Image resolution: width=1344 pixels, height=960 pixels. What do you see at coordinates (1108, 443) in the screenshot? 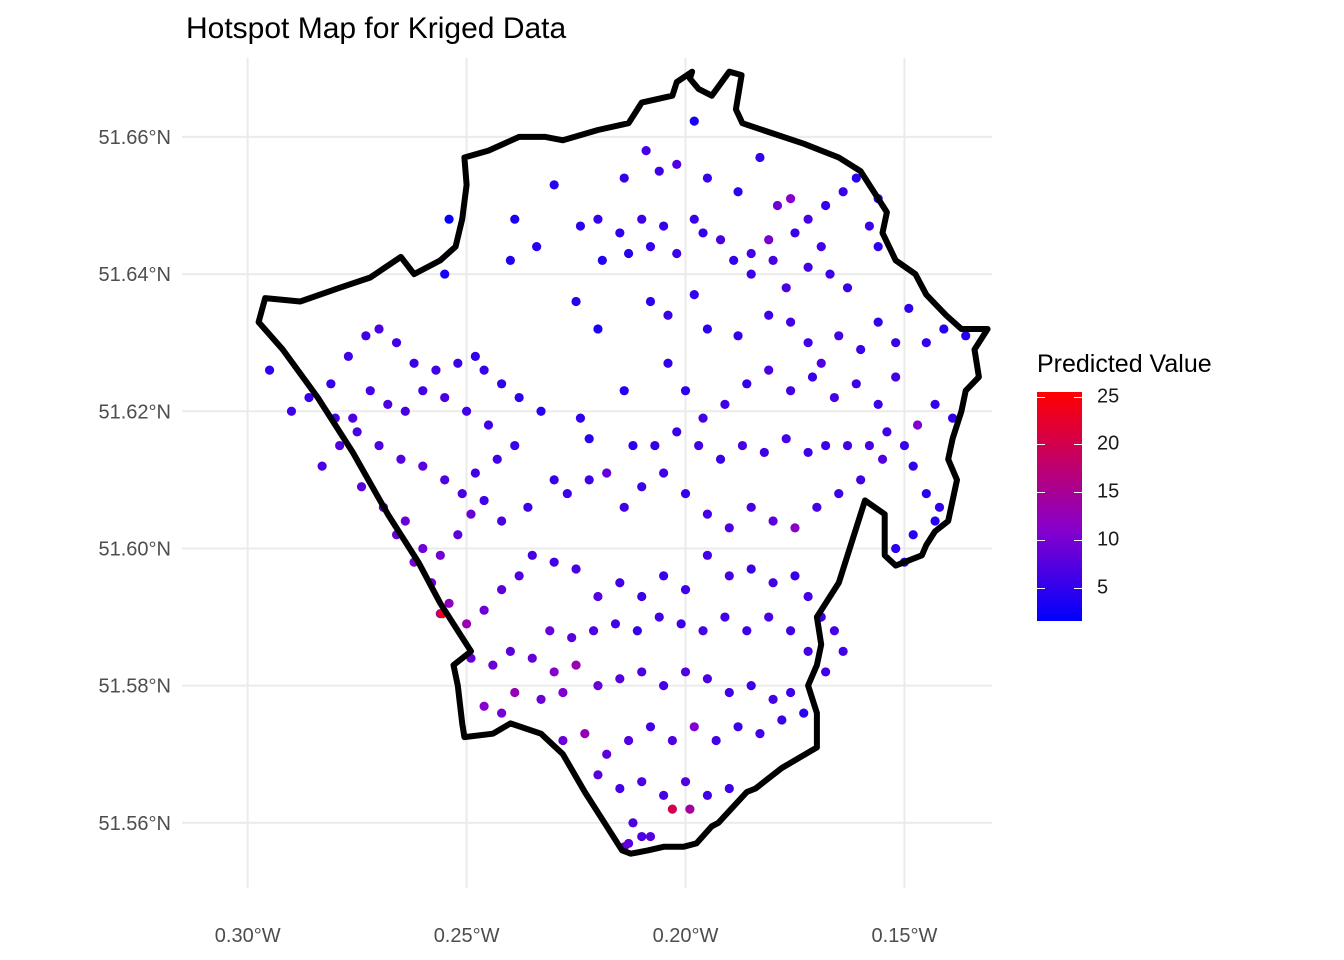
I see `legend-tick-label: 20` at bounding box center [1108, 443].